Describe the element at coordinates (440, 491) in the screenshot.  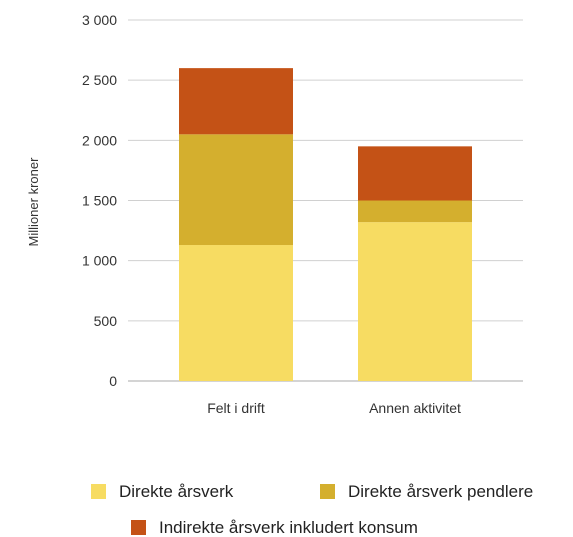
I see `legend-label: Direkte årsverk pendlere` at that location.